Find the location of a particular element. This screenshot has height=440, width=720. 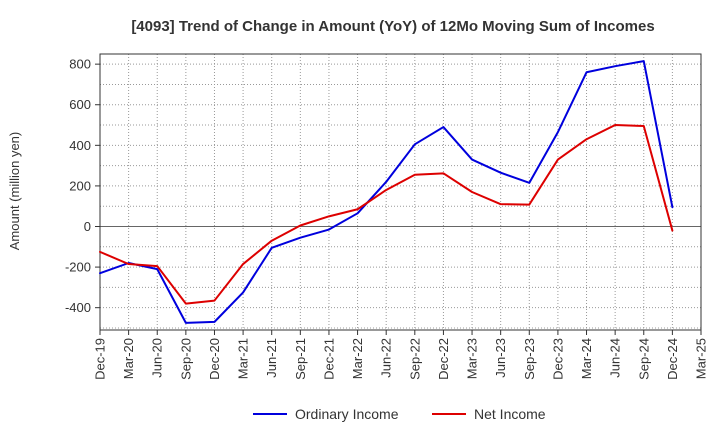

y-ticks: -400 -200 0 200 400 600 800 is located at coordinates (82, 186).